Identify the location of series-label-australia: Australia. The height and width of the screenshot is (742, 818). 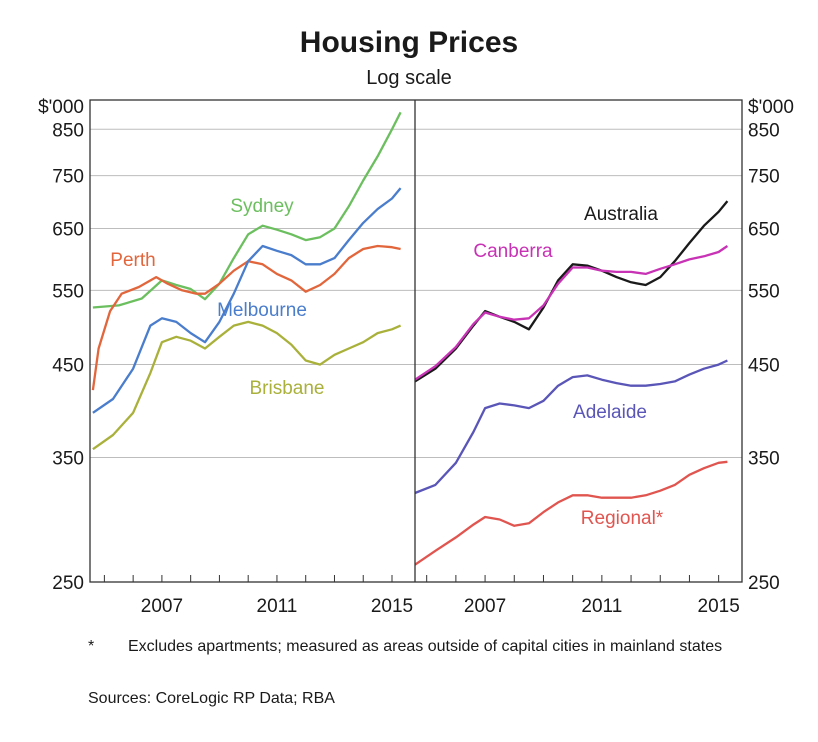
(621, 214).